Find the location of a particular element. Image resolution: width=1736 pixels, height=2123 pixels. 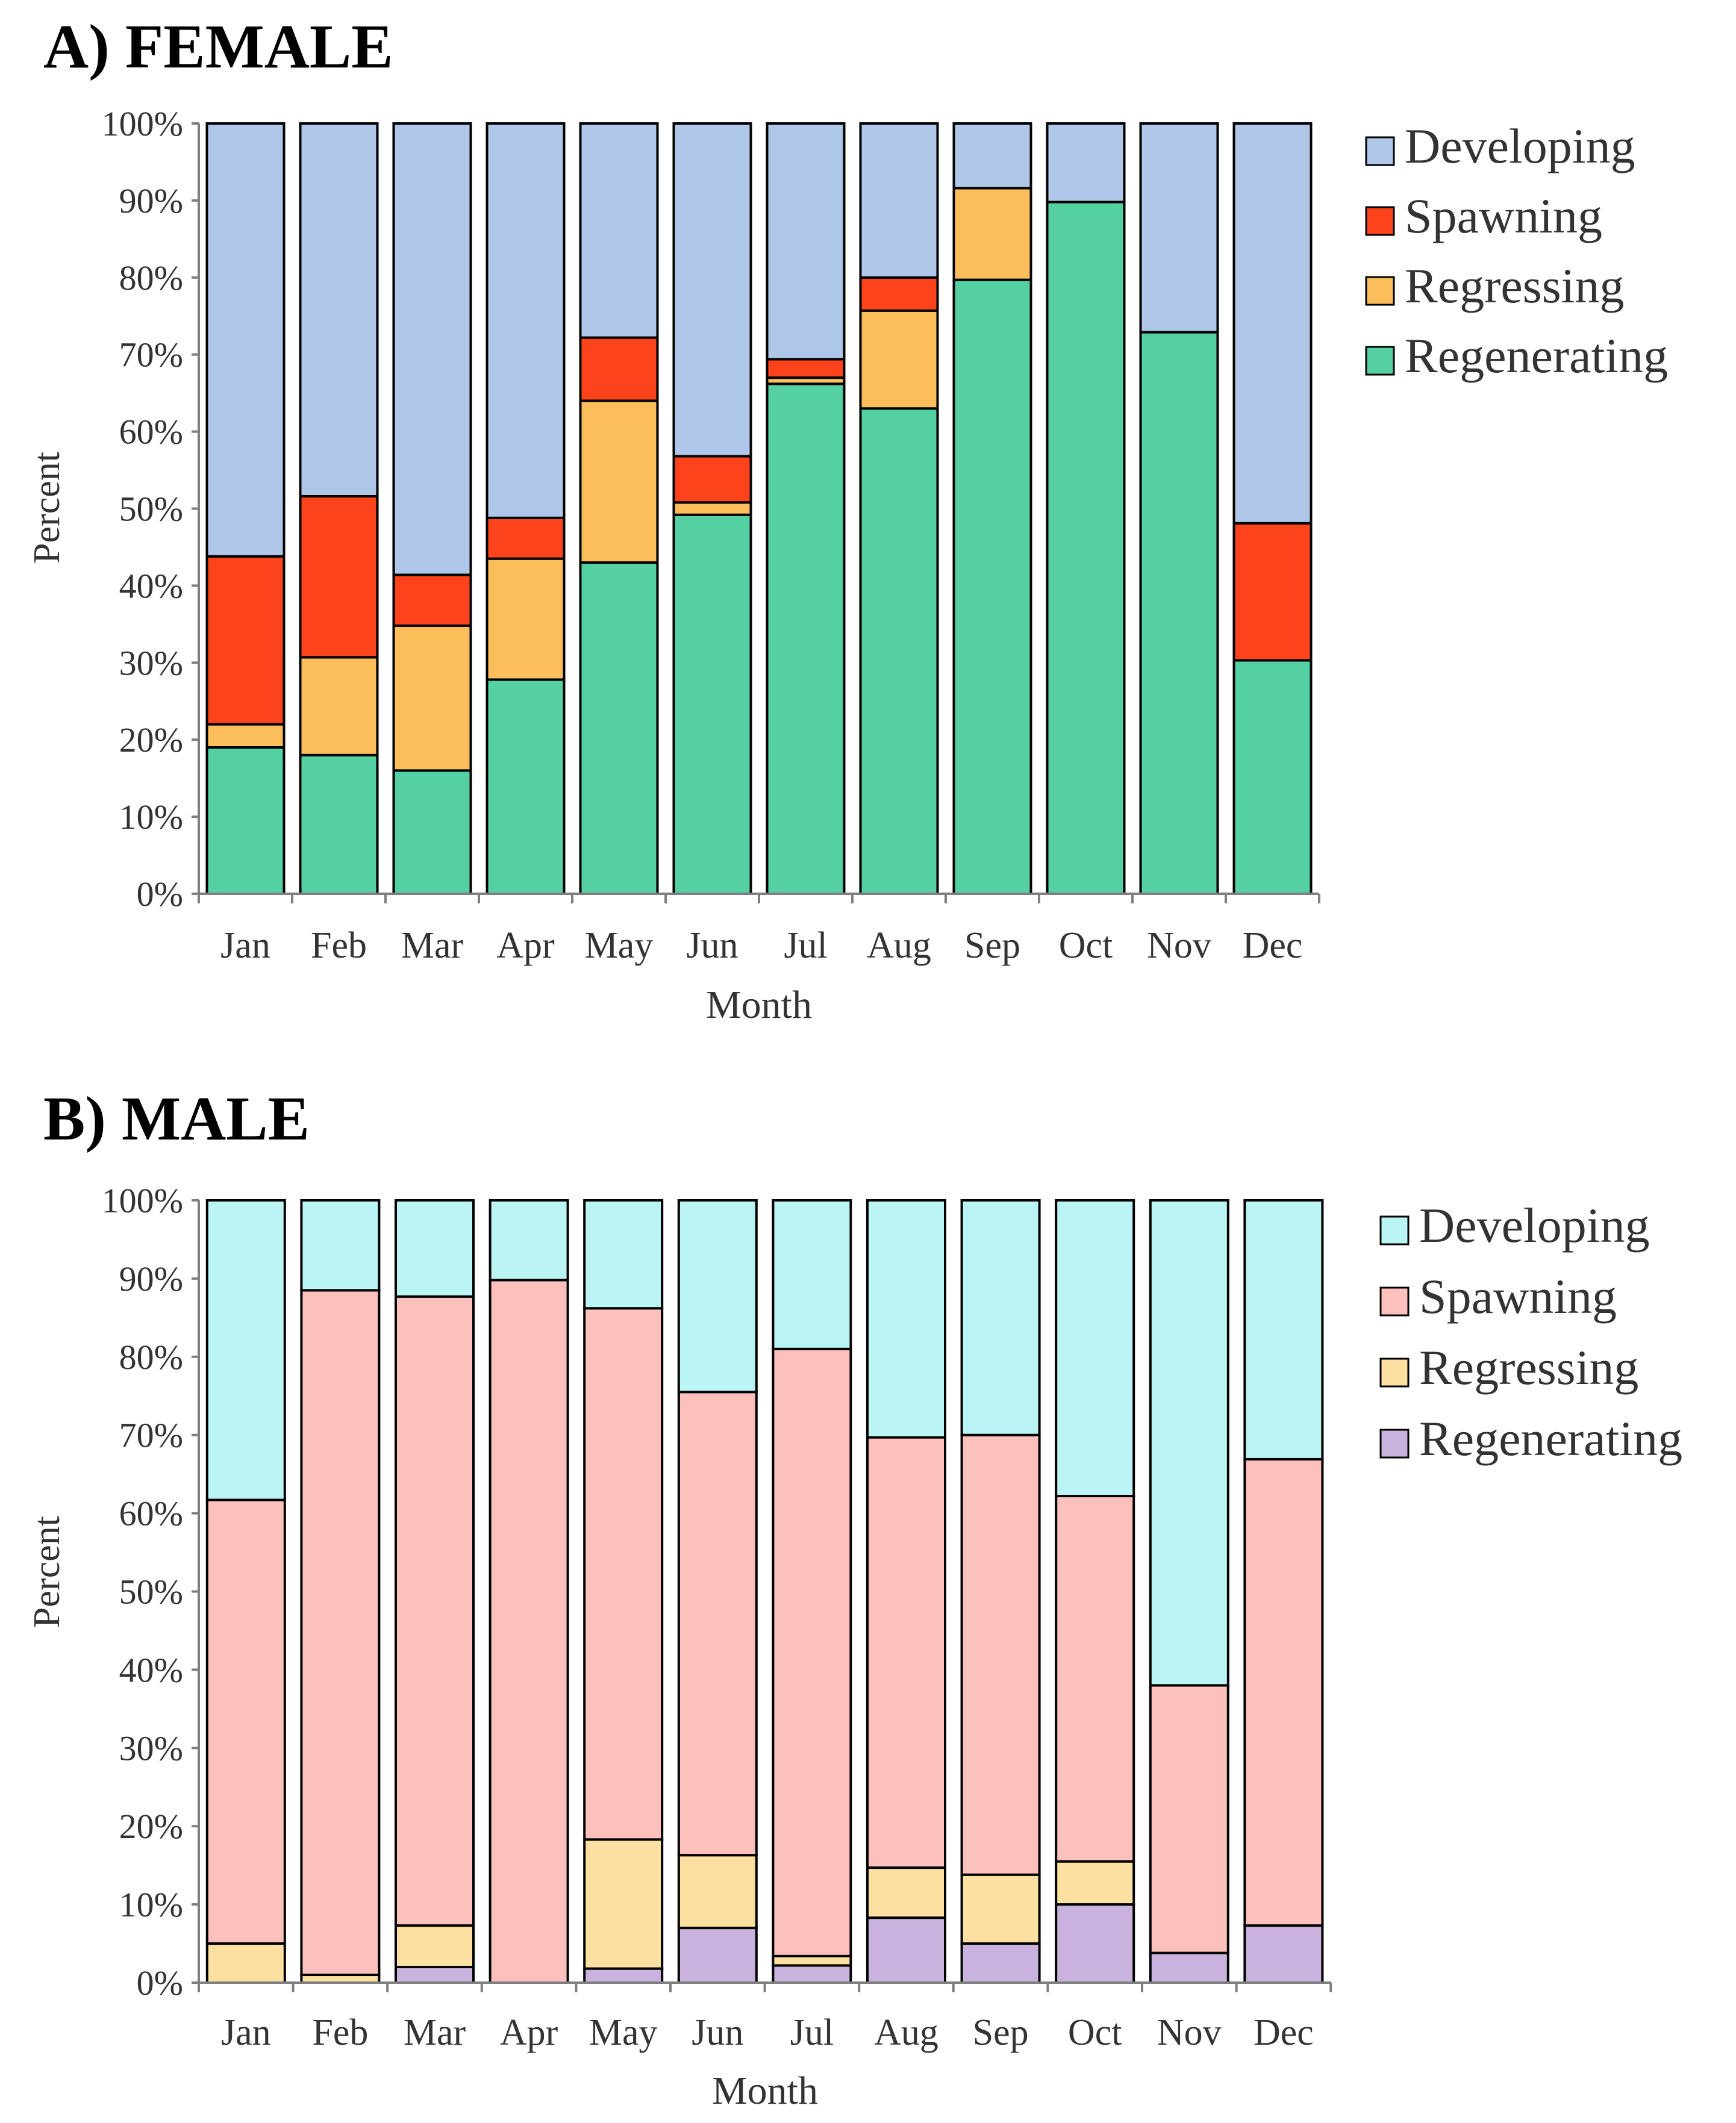

legend-swatch-regressing is located at coordinates (1394, 1373).